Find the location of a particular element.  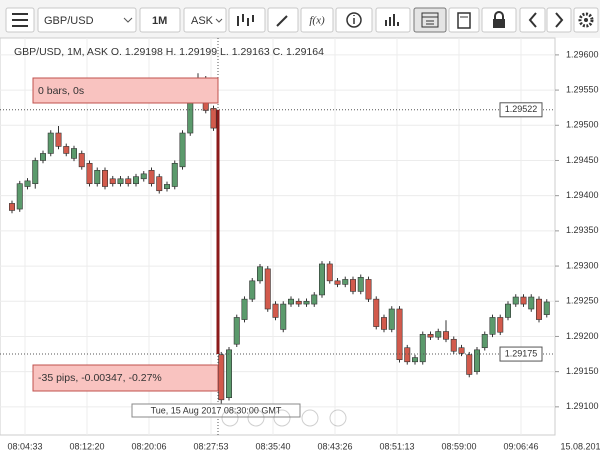

function-label: f(x) is located at coordinates (317, 21).